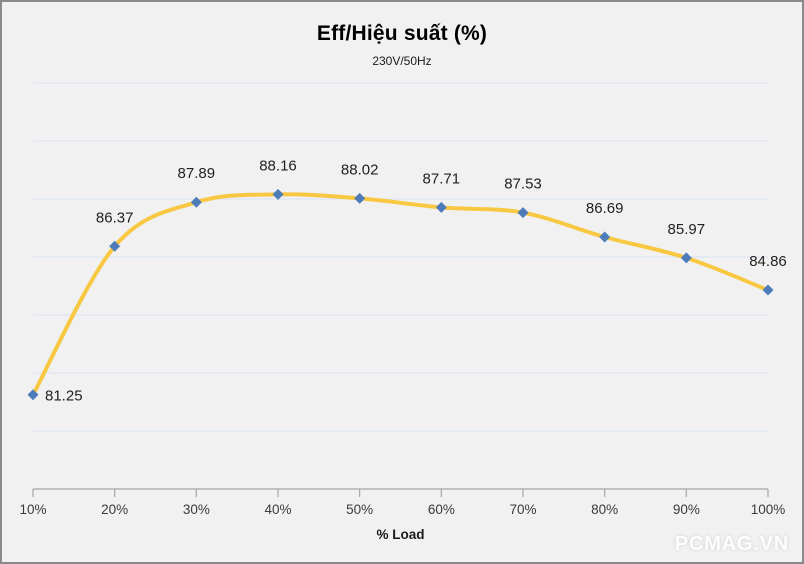  I want to click on data-label: 87.71, so click(442, 178).